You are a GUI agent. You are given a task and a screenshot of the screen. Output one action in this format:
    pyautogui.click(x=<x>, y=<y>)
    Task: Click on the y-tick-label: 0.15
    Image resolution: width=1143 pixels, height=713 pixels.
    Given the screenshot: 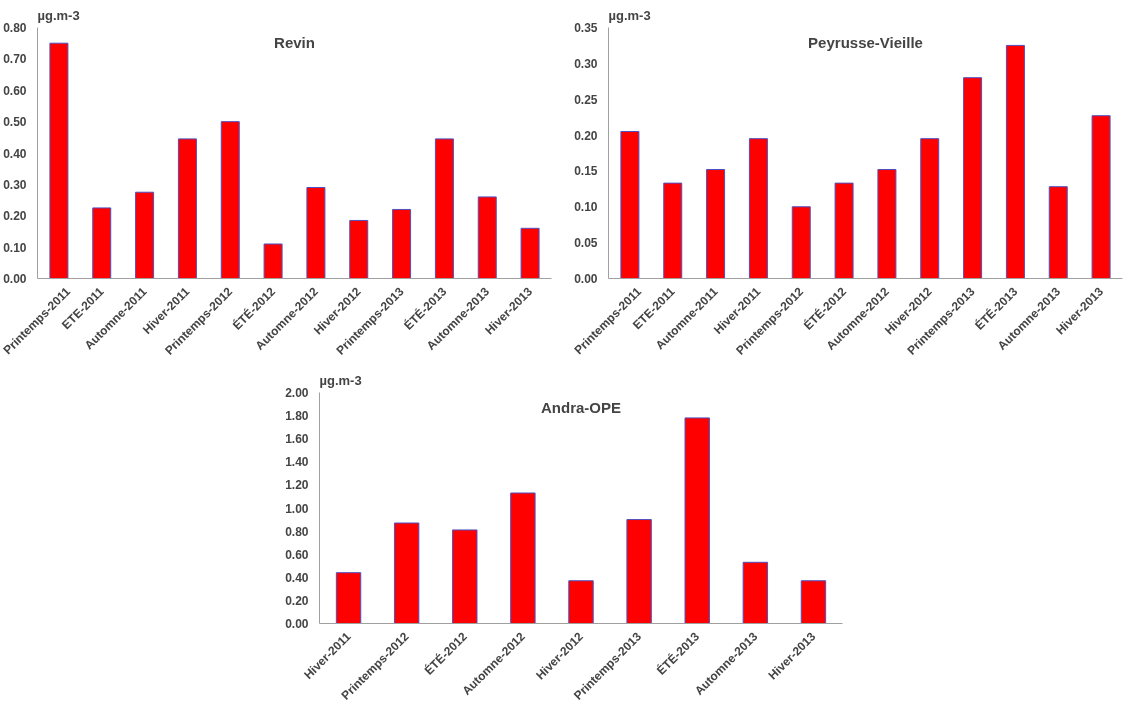 What is the action you would take?
    pyautogui.click(x=586, y=171)
    